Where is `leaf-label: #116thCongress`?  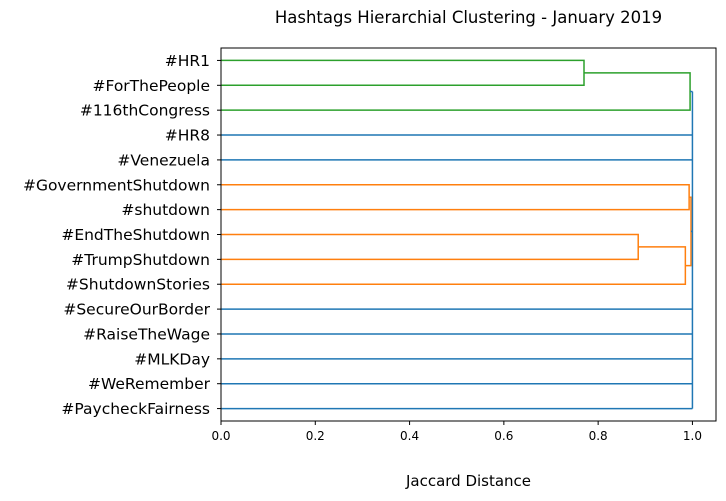 leaf-label: #116thCongress is located at coordinates (145, 111).